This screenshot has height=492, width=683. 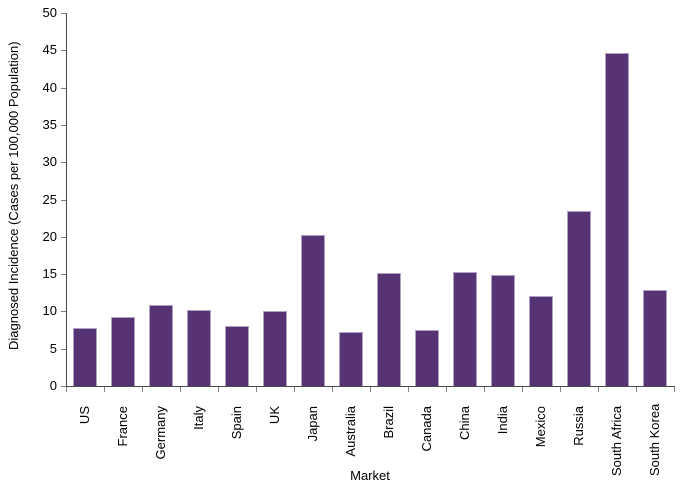 What do you see at coordinates (274, 415) in the screenshot?
I see `category-label-uk: UK` at bounding box center [274, 415].